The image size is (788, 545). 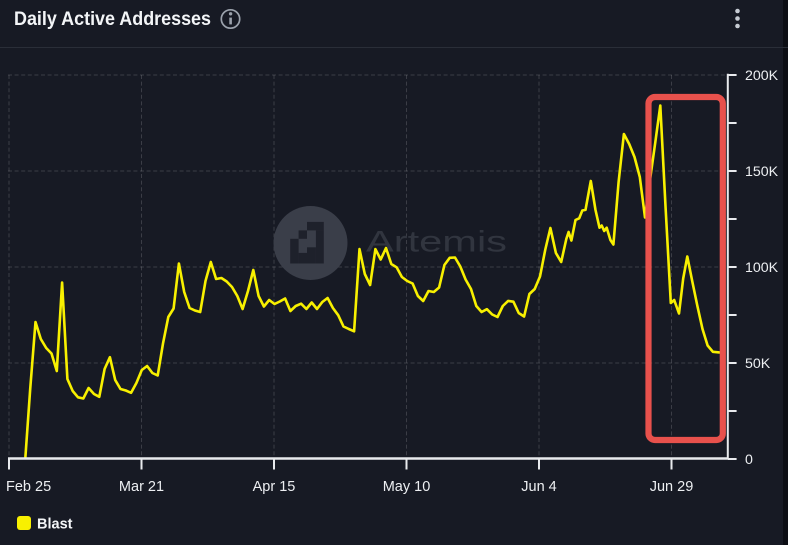 What do you see at coordinates (407, 487) in the screenshot?
I see `svg-text: May 10` at bounding box center [407, 487].